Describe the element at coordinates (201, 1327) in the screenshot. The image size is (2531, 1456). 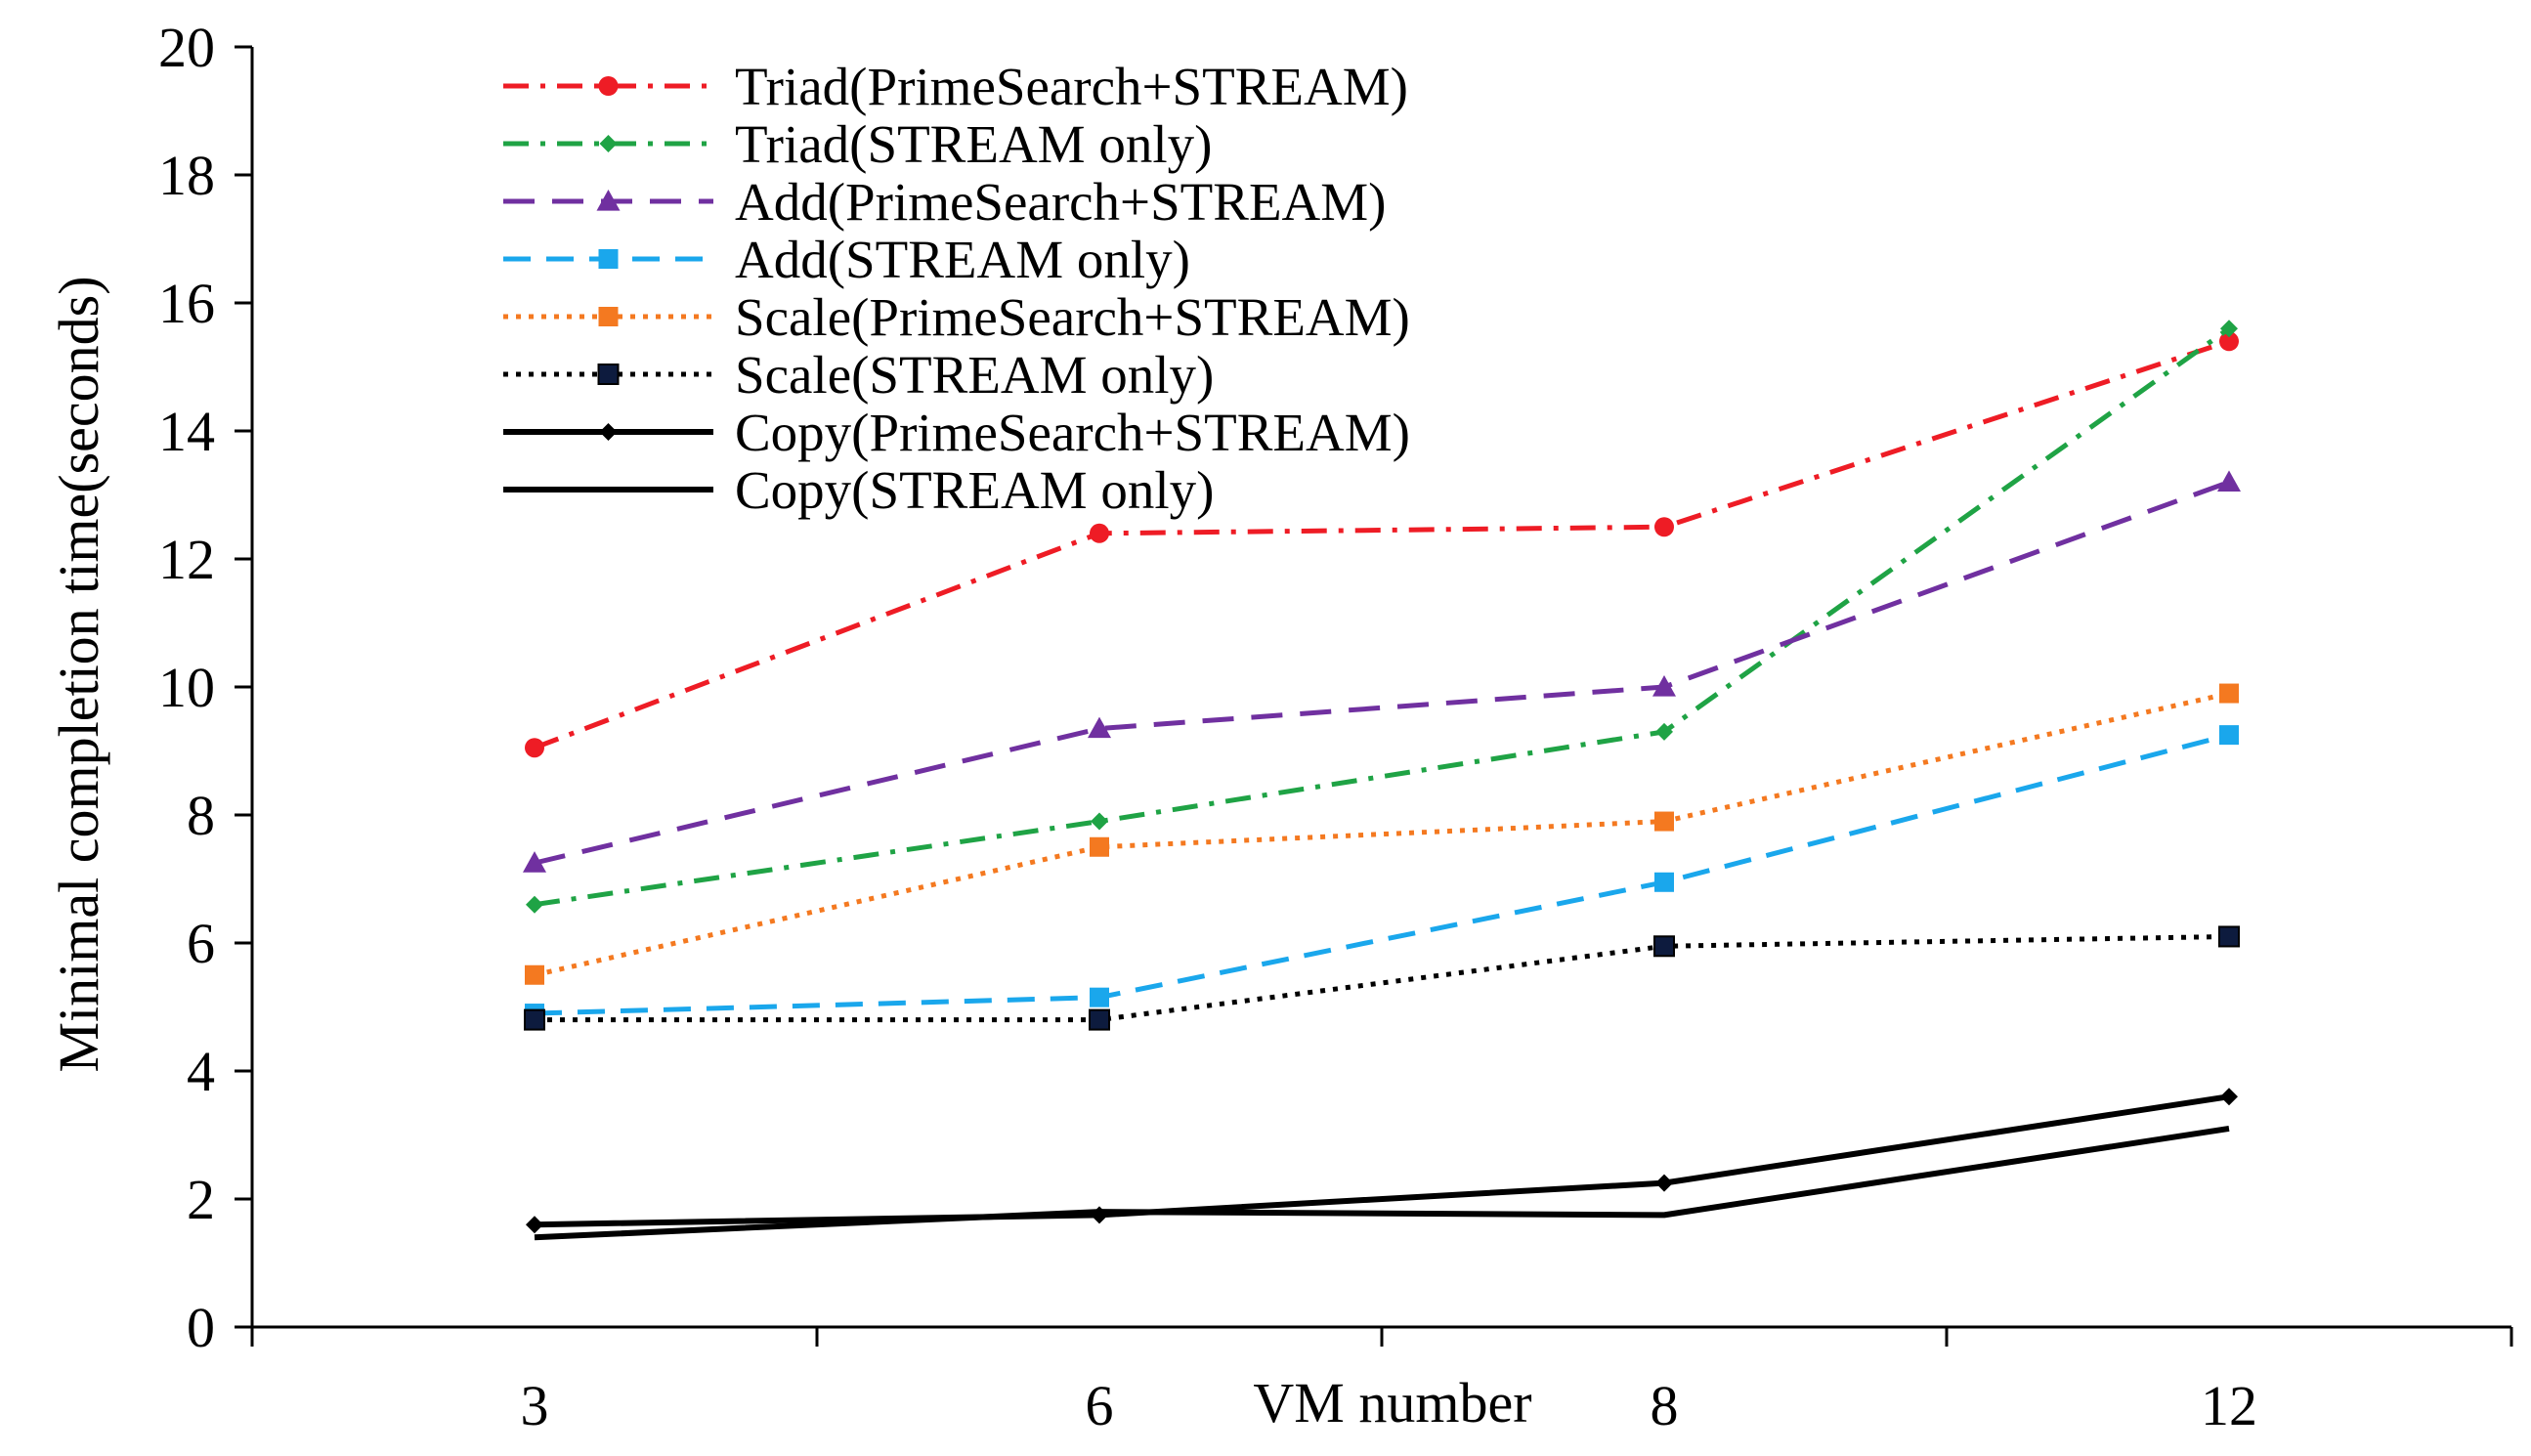
I see `y-tick-label: 0` at that location.